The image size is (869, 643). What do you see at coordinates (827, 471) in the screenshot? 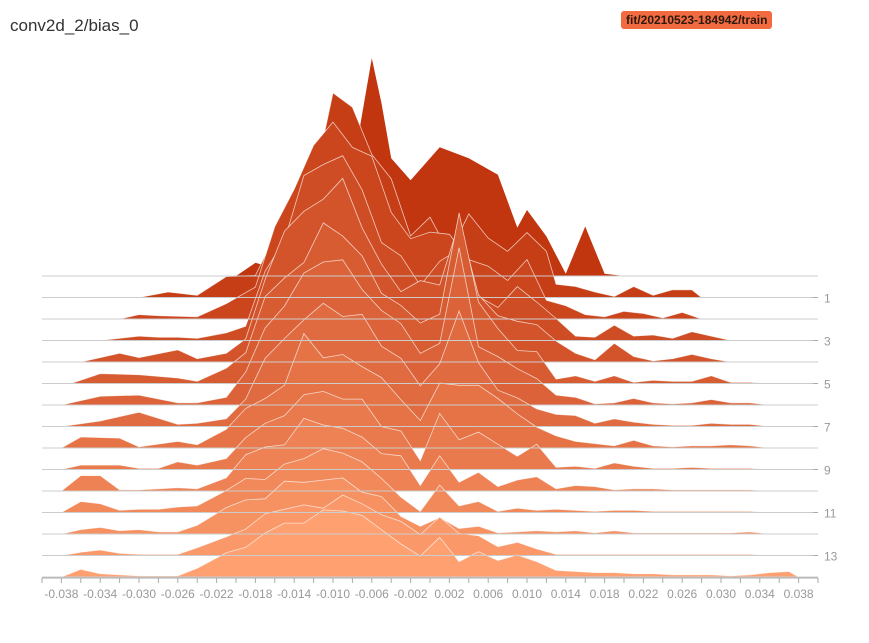
I see `step-label-9: 9` at bounding box center [827, 471].